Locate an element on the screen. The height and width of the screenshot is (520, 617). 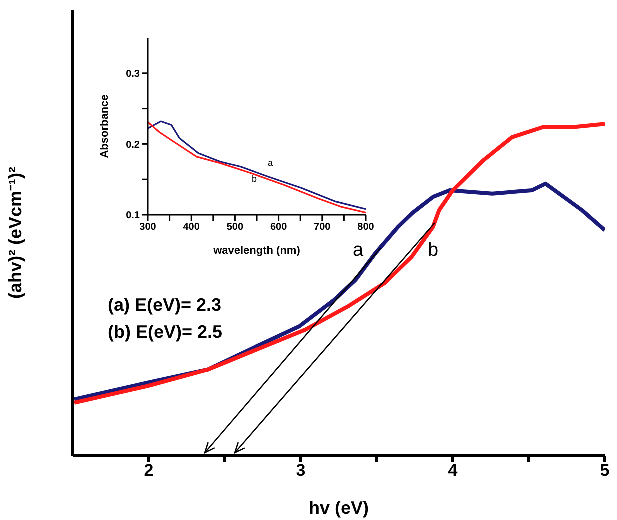
x-tick-label: 500 is located at coordinates (235, 228).